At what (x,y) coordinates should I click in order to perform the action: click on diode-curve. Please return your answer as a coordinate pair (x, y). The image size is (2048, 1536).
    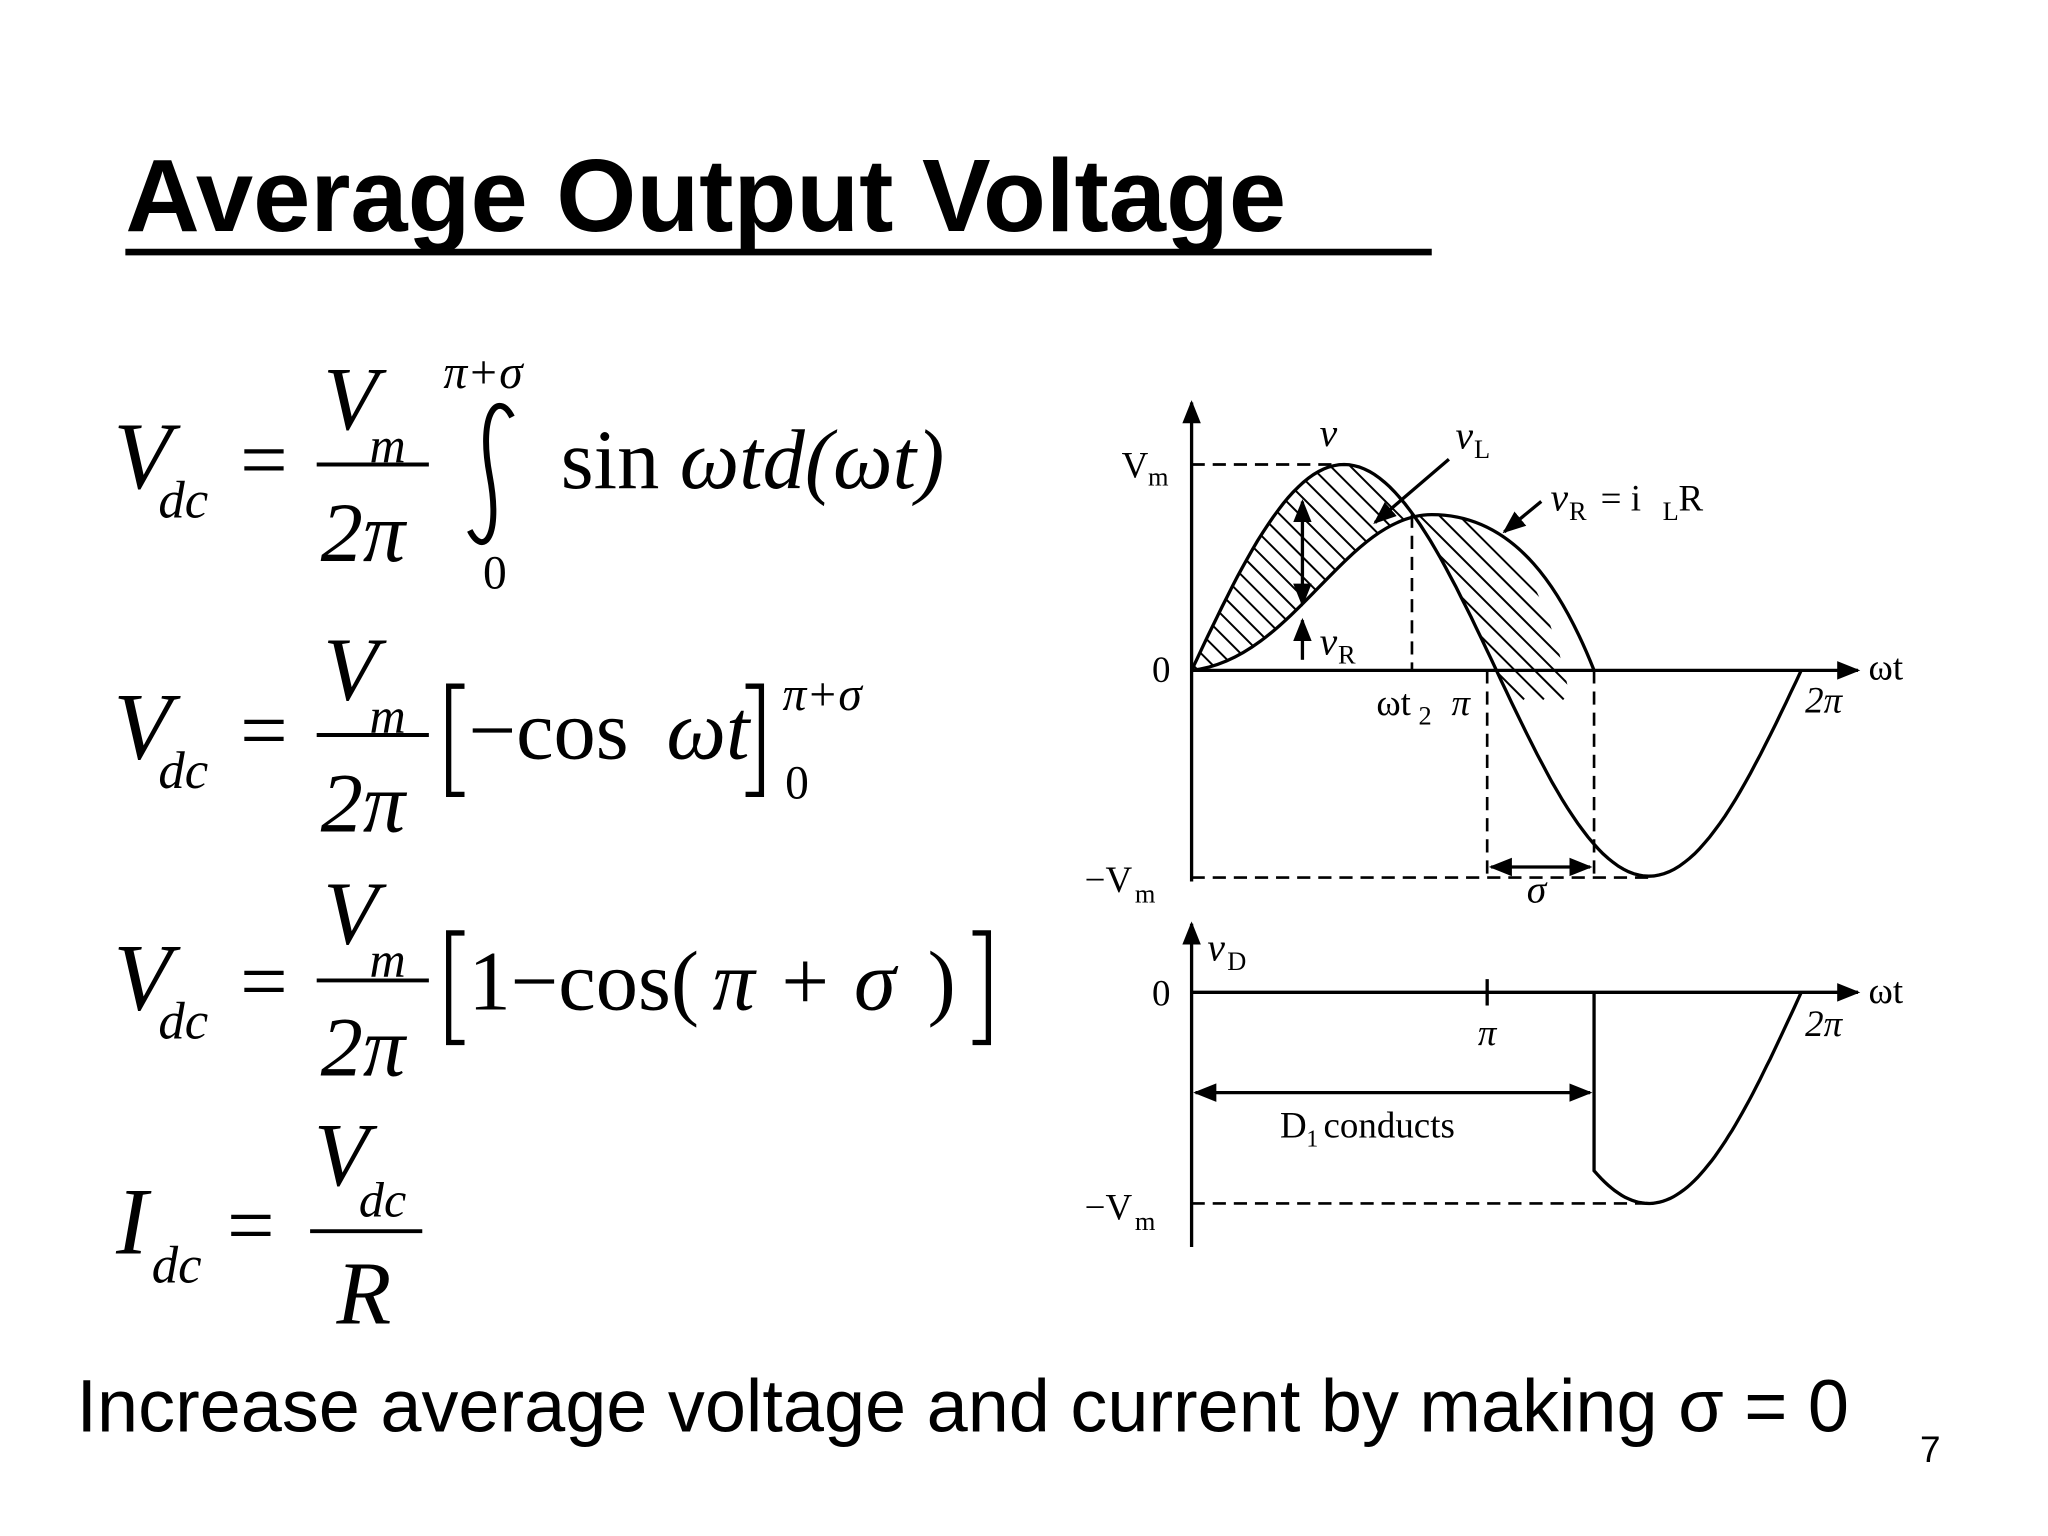
    Looking at the image, I should click on (1697, 1098).